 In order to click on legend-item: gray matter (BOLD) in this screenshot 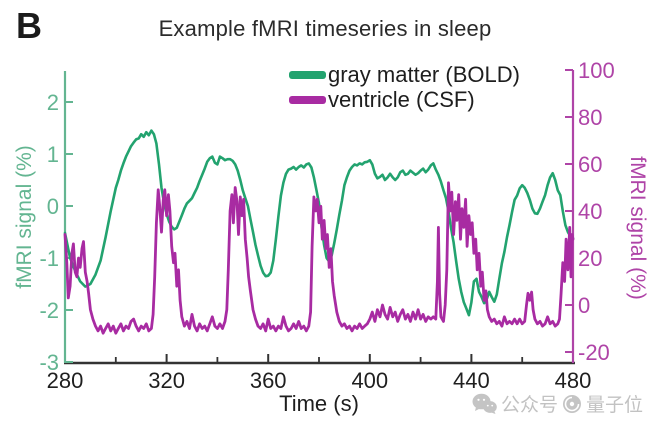, I will do `click(404, 74)`.